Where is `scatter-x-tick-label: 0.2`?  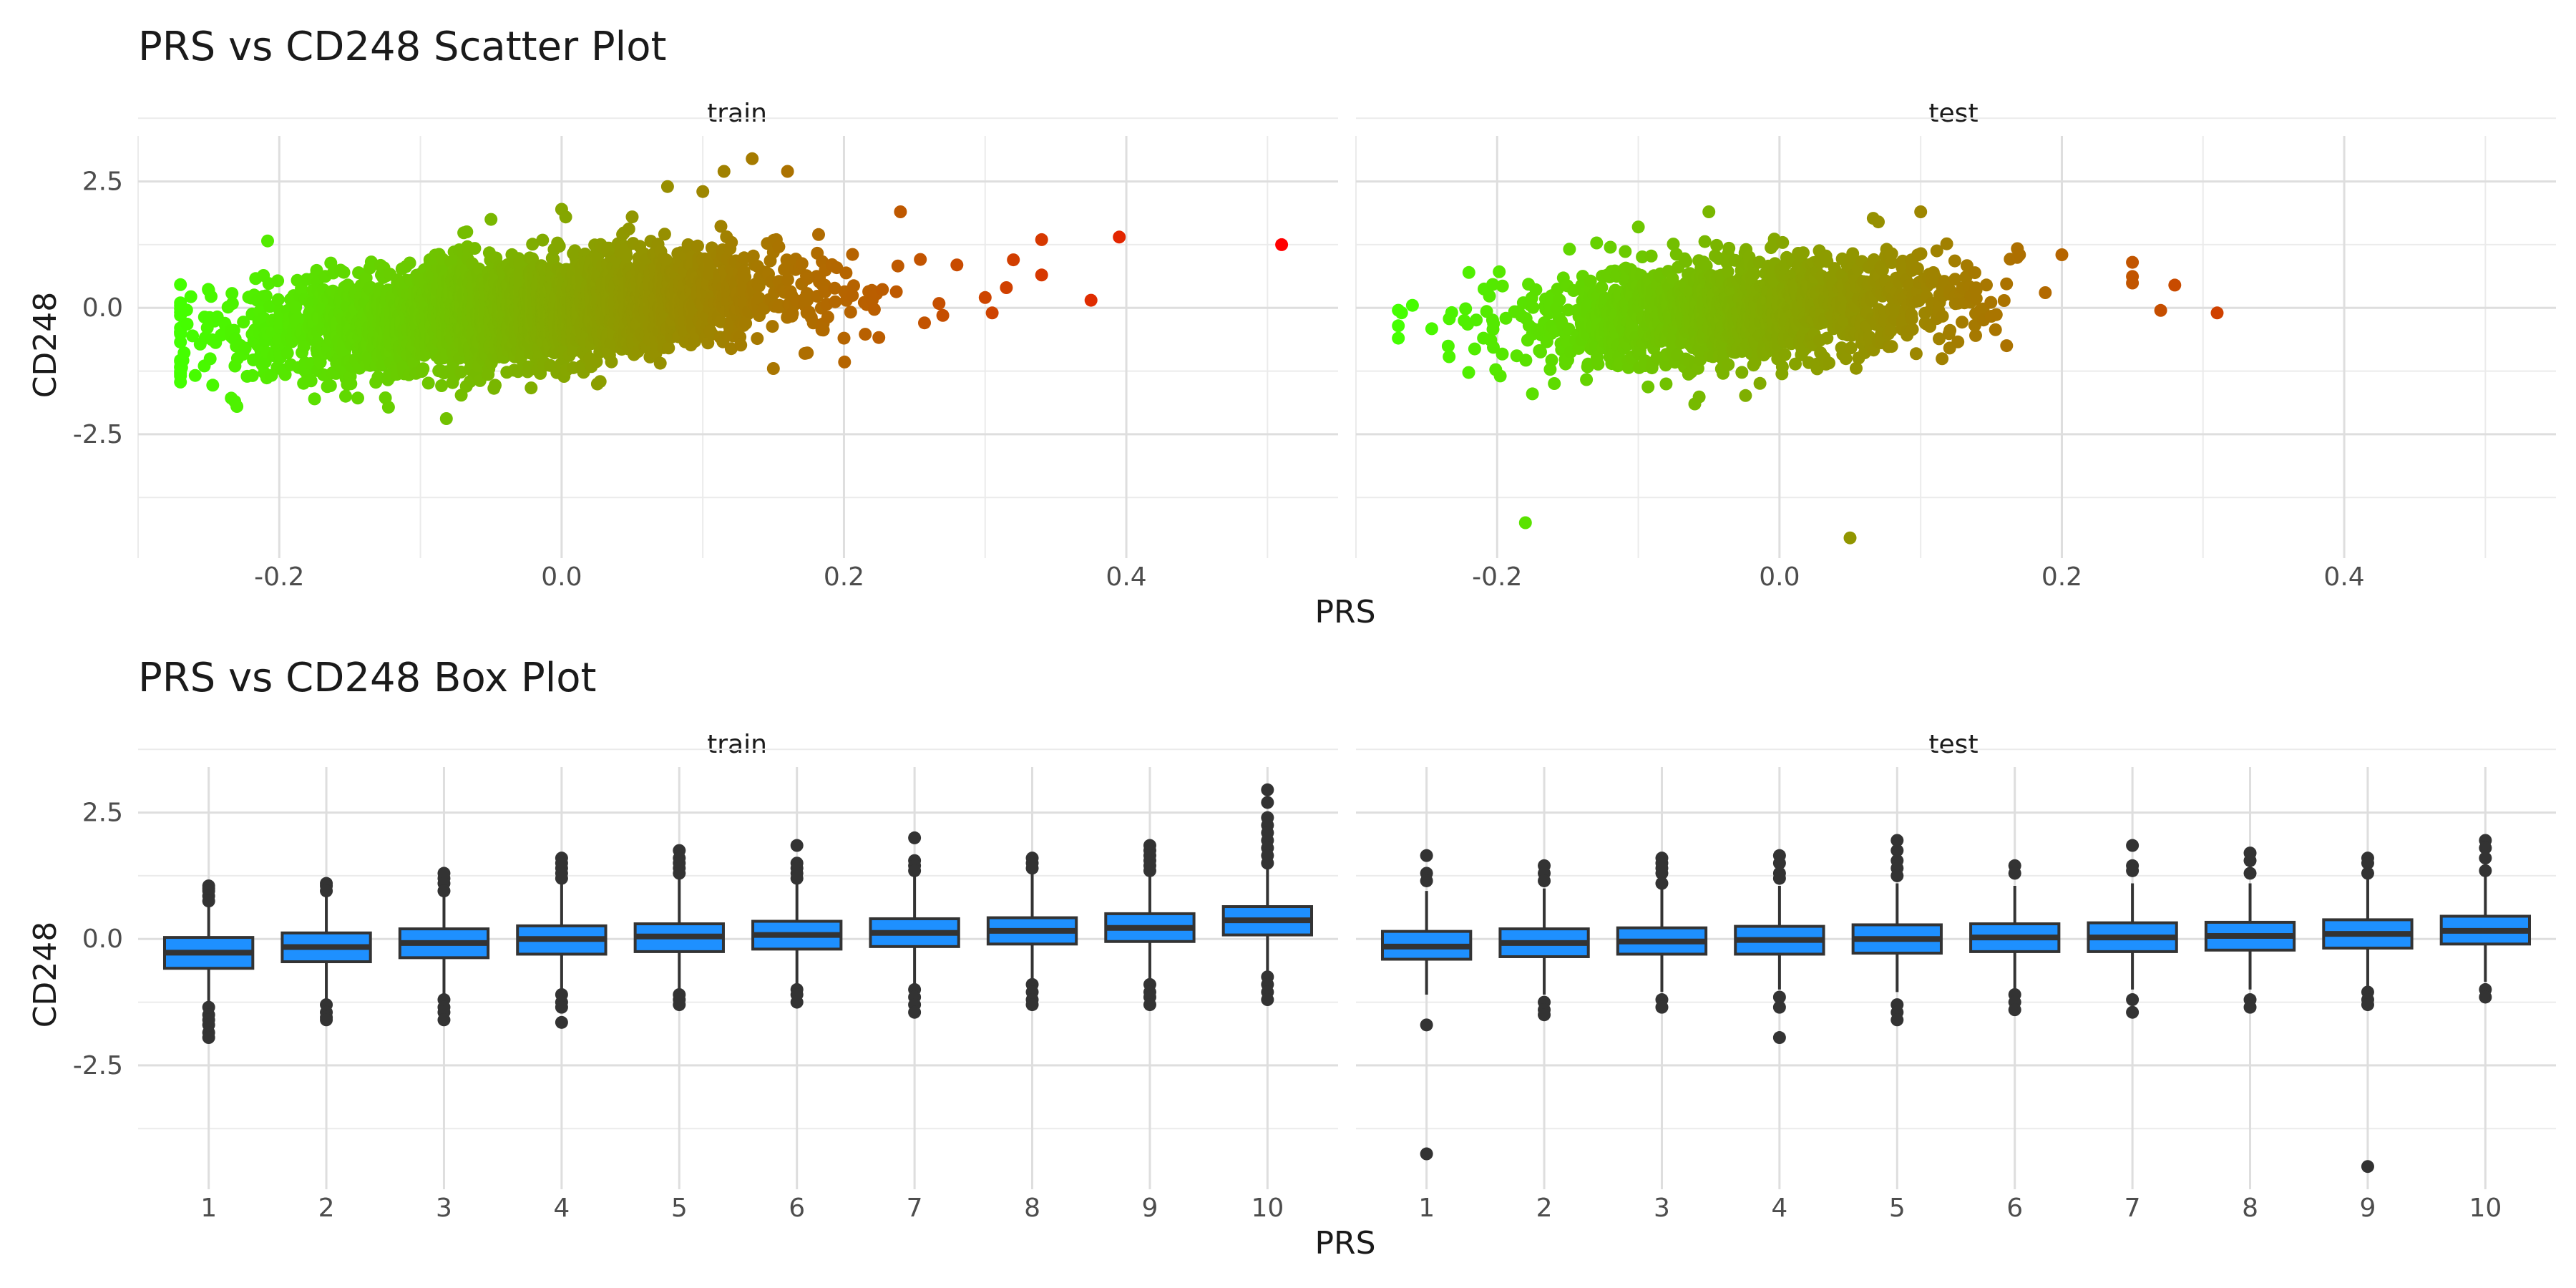 scatter-x-tick-label: 0.2 is located at coordinates (2061, 577).